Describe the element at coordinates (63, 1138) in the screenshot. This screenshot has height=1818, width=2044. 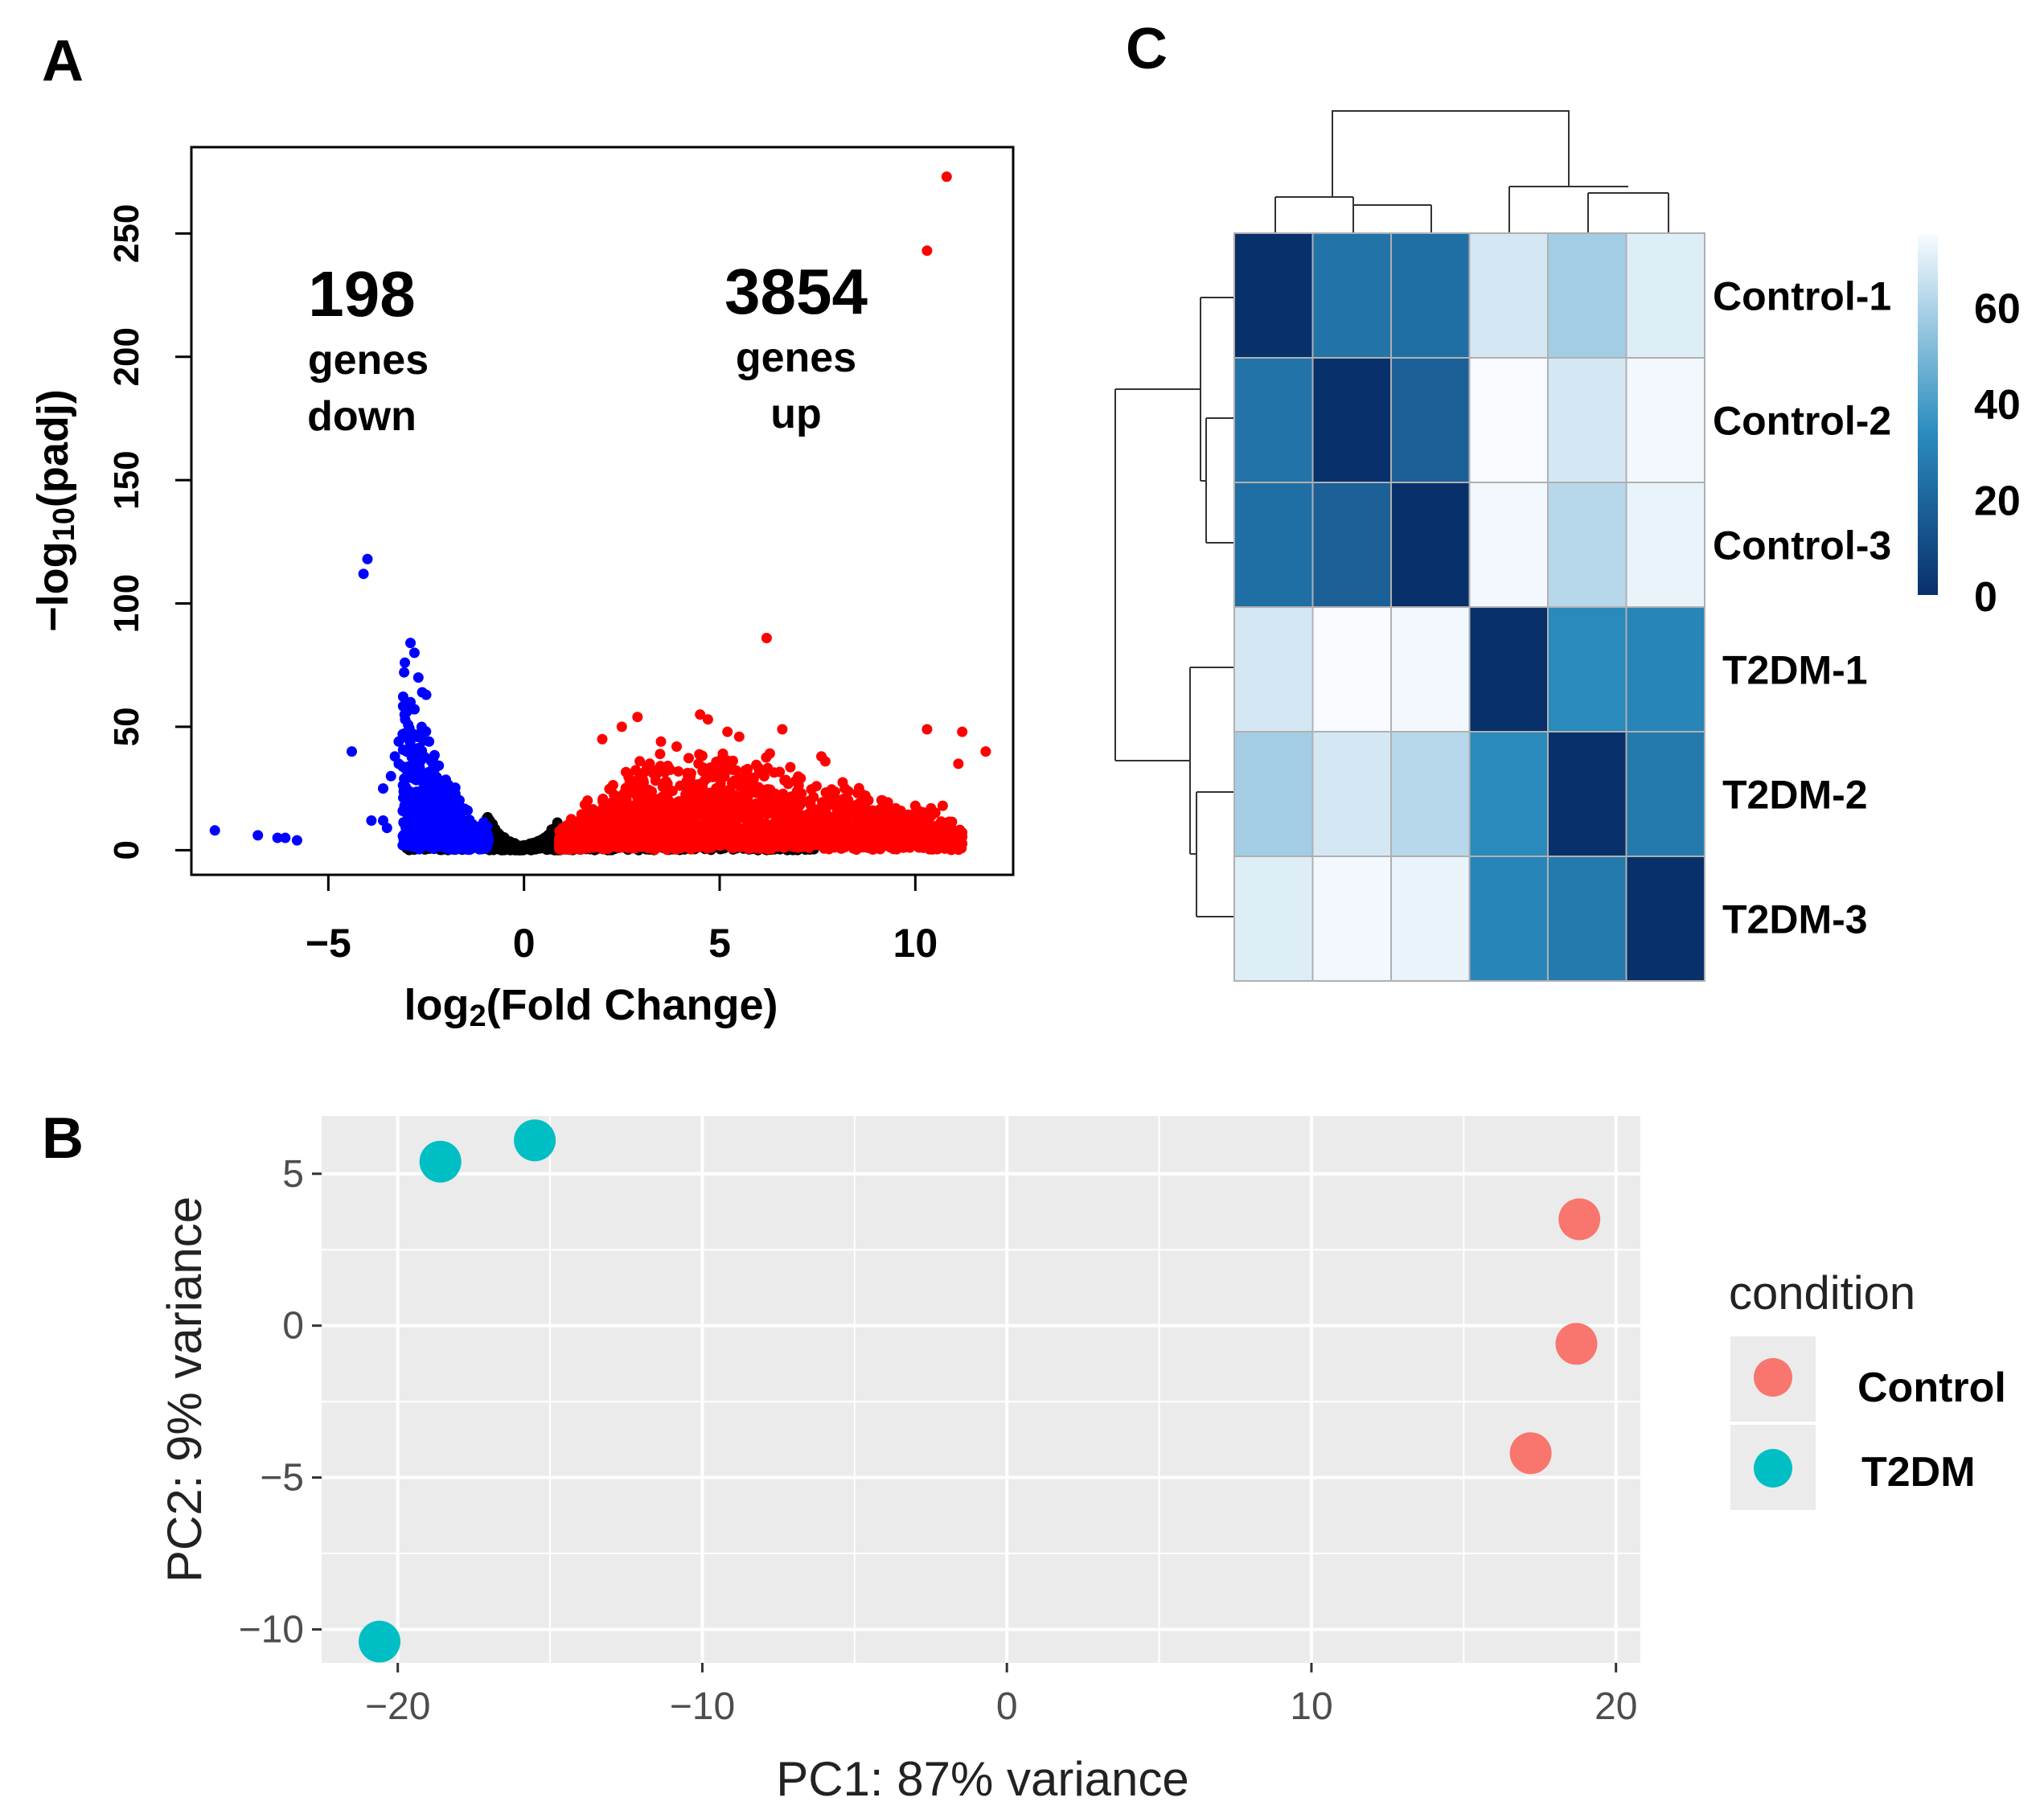
I see `panel-letter-b: B` at that location.